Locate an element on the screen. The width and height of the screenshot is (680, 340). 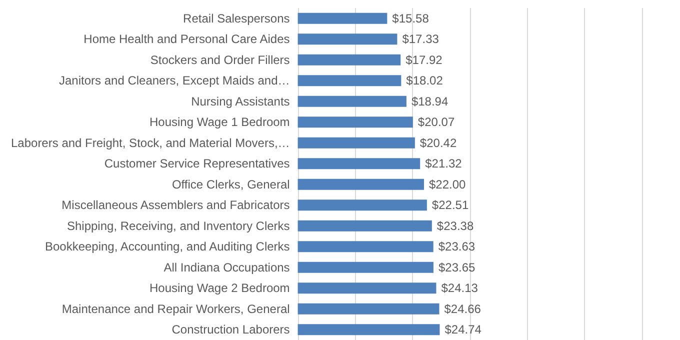
data-label: $17.92 is located at coordinates (424, 59).